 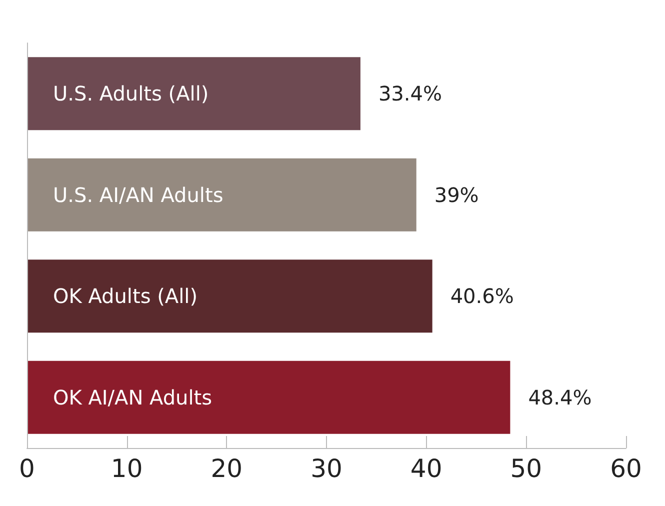 What do you see at coordinates (27, 468) in the screenshot?
I see `x-tick-label: 0` at bounding box center [27, 468].